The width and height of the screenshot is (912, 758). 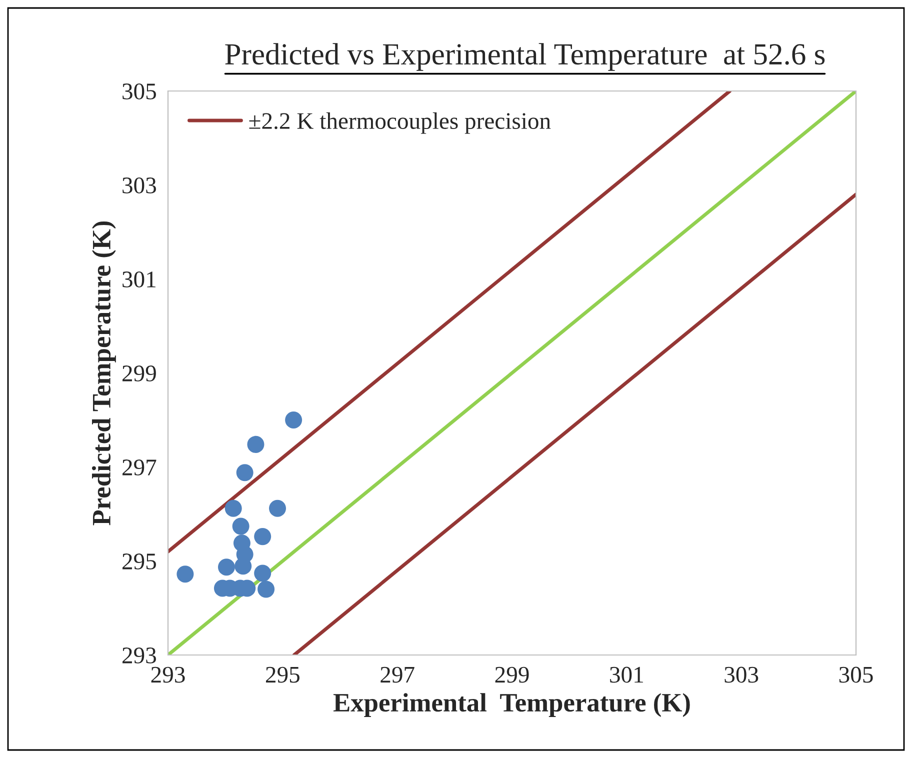 I want to click on y-tick-label: 305, so click(x=139, y=91).